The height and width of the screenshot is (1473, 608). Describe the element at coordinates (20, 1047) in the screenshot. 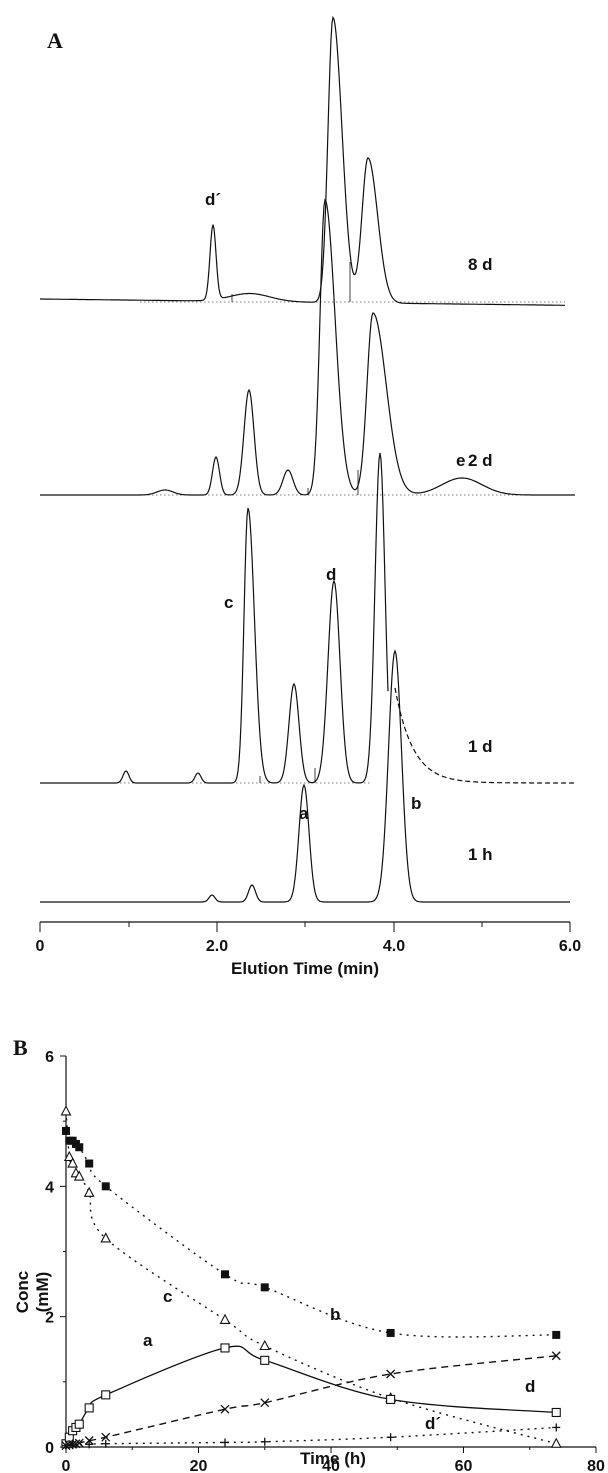

I see `panel-b-label: B` at that location.